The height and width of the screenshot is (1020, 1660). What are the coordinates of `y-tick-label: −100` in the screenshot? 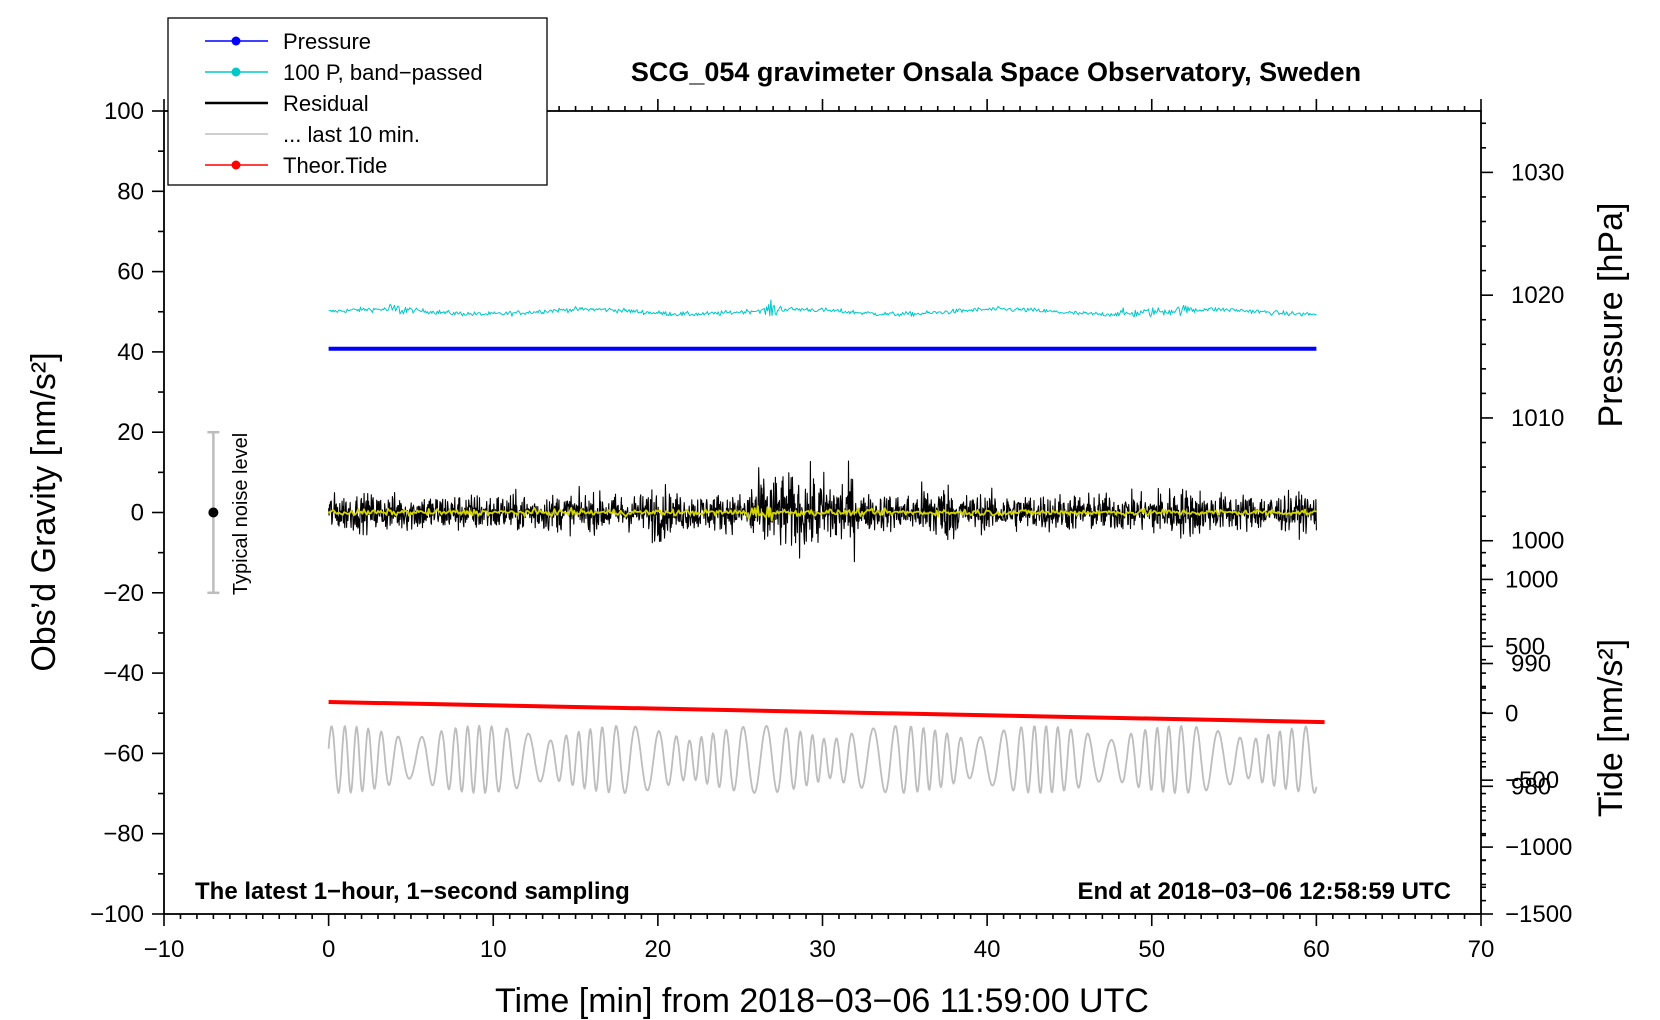 It's located at (117, 914).